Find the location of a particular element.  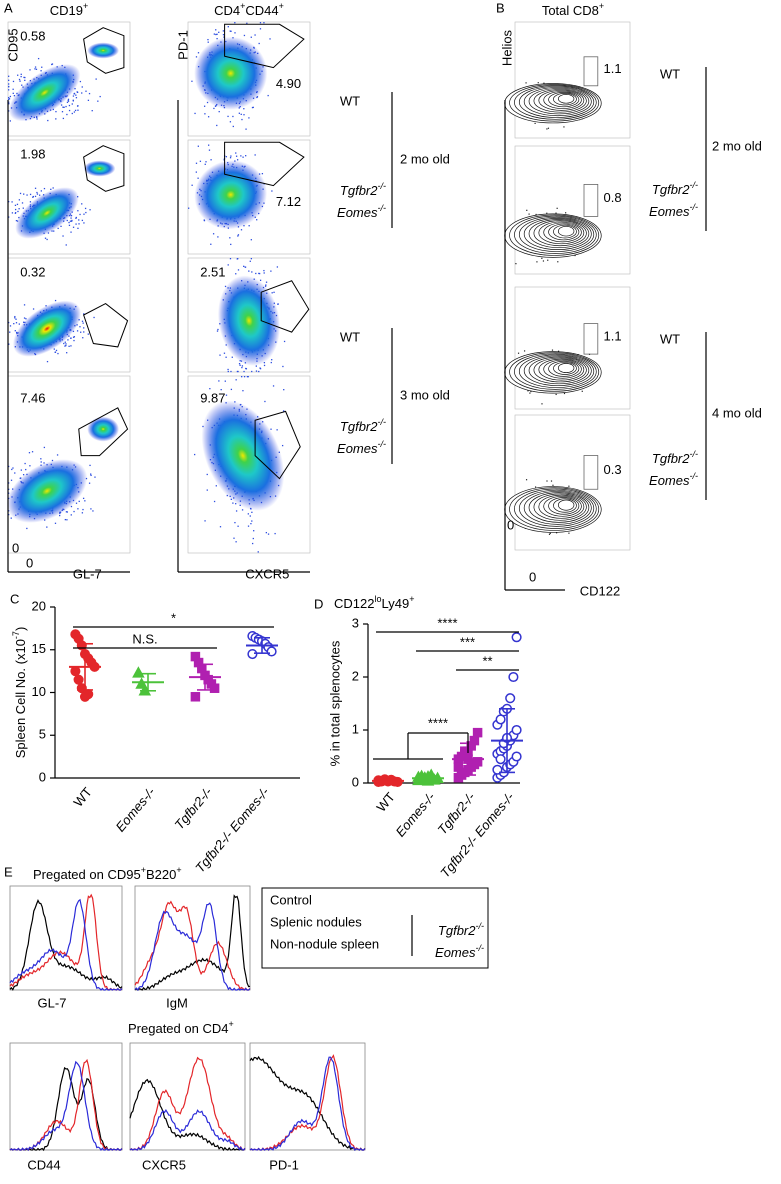

column-title: CD4+CD44+ is located at coordinates (249, 9).